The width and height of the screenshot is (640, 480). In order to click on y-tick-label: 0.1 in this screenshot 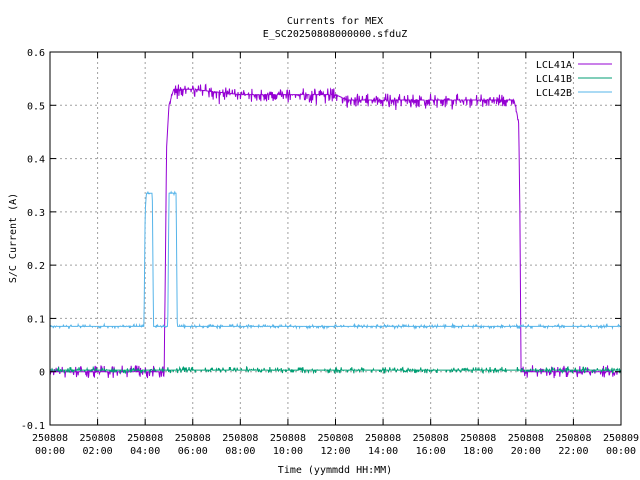, I will do `click(36, 319)`.